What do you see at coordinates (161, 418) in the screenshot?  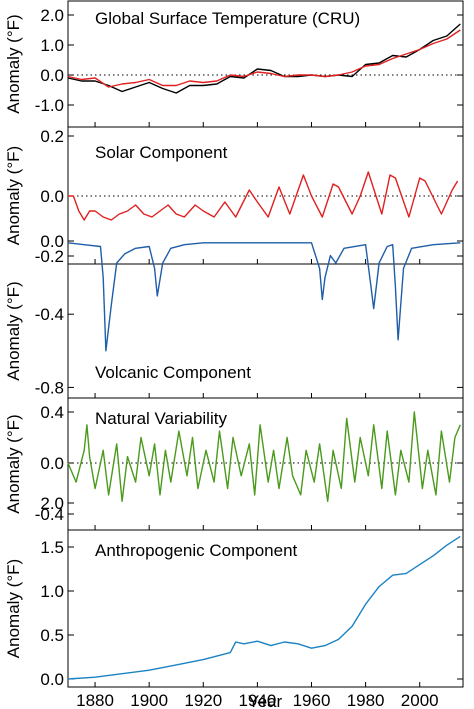 I see `panel-title: Natural Variability` at bounding box center [161, 418].